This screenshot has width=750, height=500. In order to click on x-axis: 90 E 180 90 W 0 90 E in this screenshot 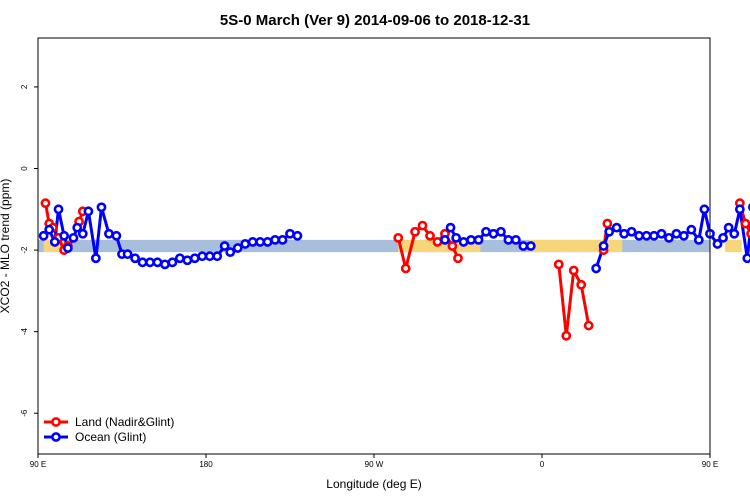, I will do `click(374, 461)`.